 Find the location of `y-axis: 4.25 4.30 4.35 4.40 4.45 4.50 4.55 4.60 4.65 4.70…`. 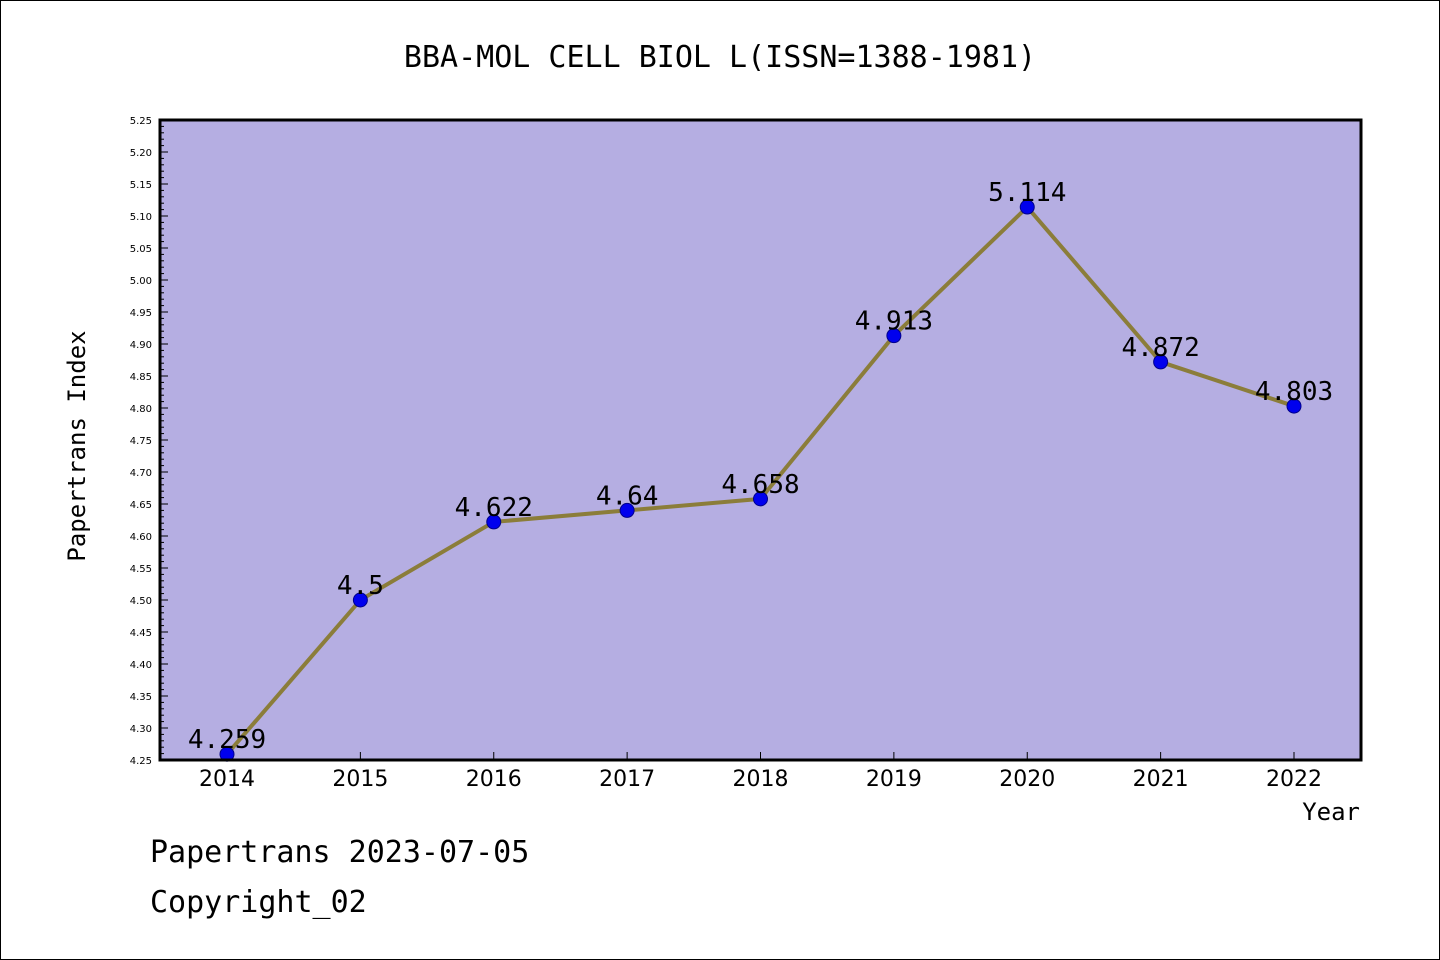

y-axis: 4.25 4.30 4.35 4.40 4.45 4.50 4.55 4.60 4.65 4.70… is located at coordinates (149, 441).